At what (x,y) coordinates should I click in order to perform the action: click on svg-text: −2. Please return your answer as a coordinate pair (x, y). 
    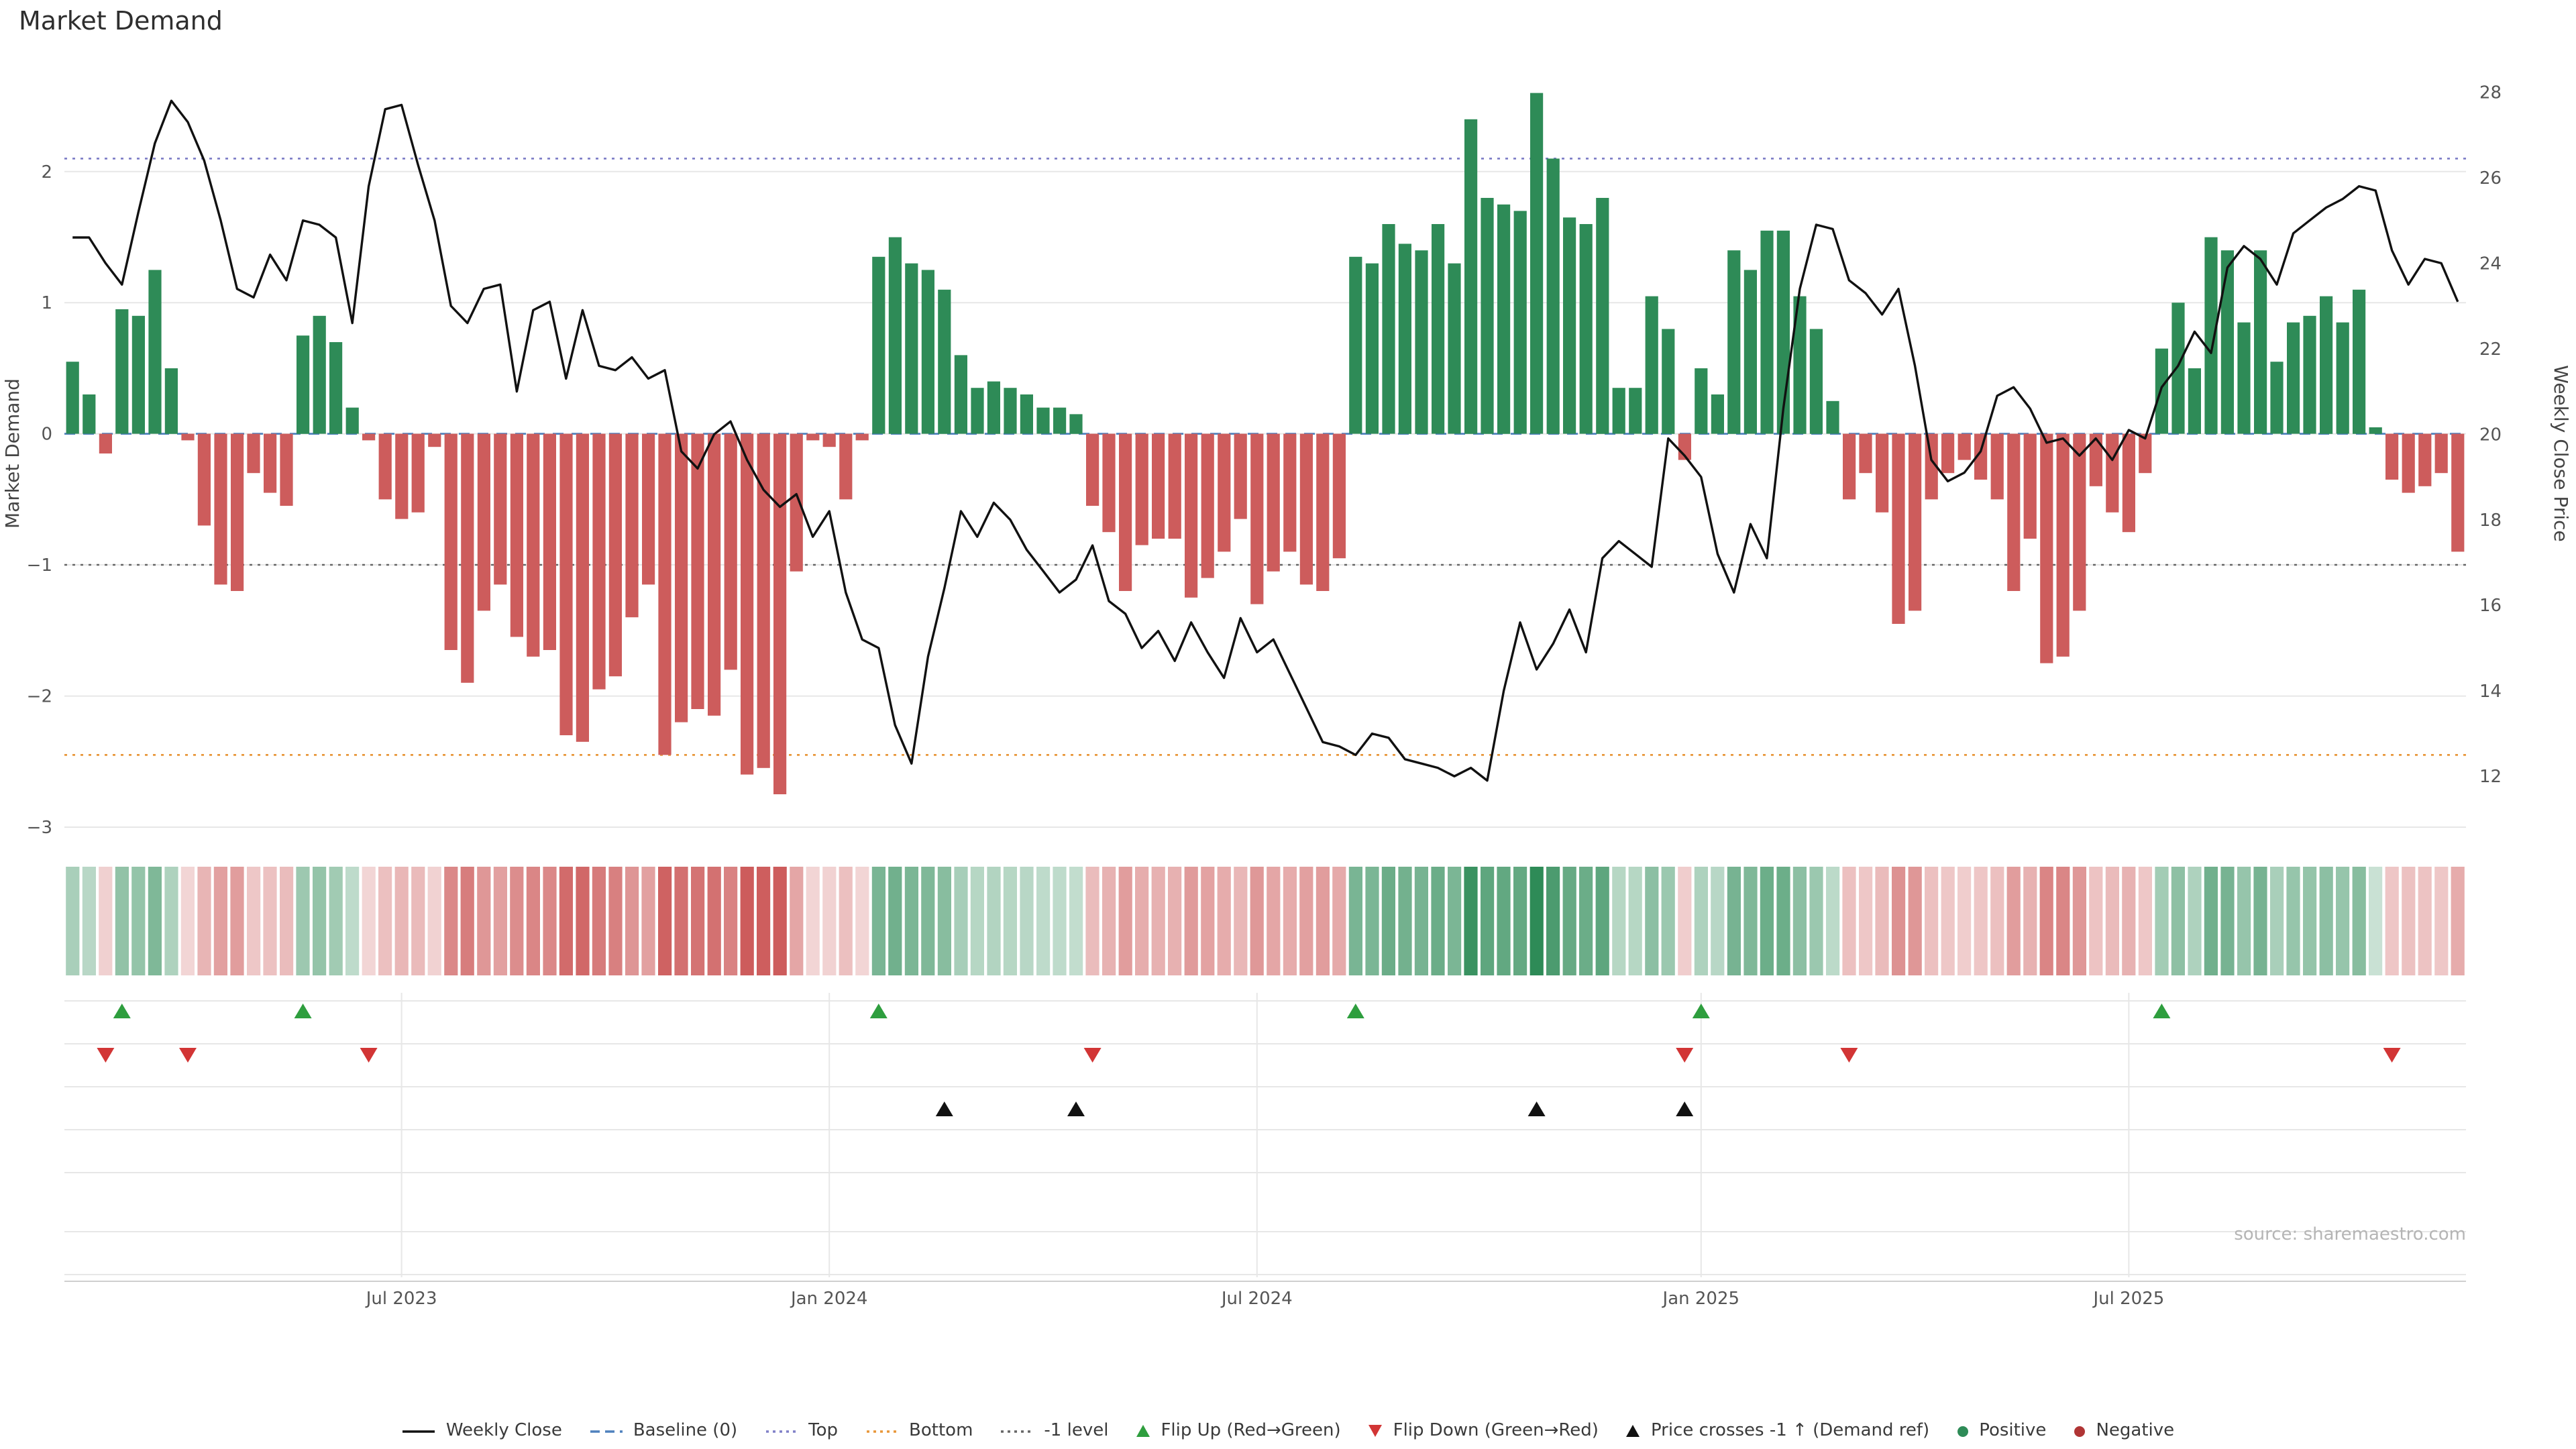
    Looking at the image, I should click on (39, 697).